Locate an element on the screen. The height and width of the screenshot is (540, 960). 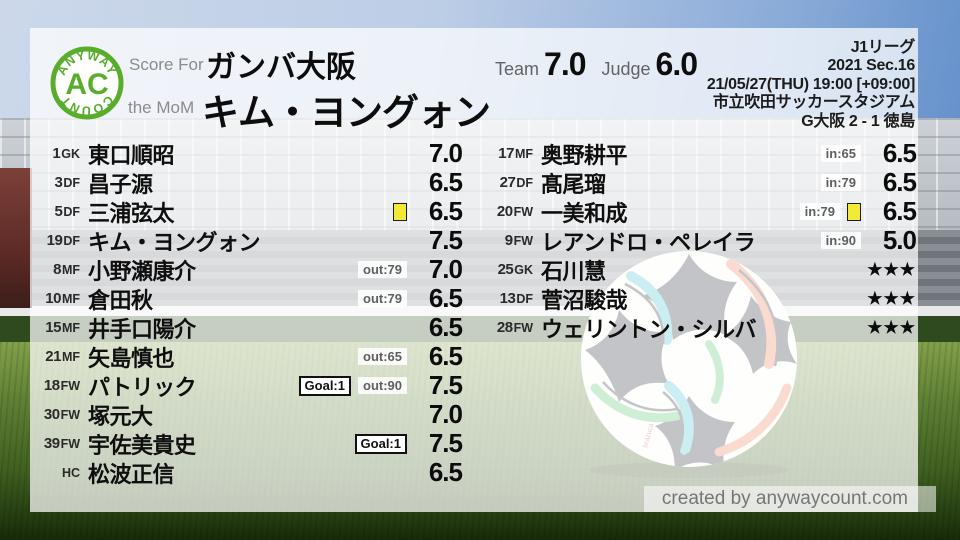
substitution-badge: in:79 is located at coordinates (840, 182).